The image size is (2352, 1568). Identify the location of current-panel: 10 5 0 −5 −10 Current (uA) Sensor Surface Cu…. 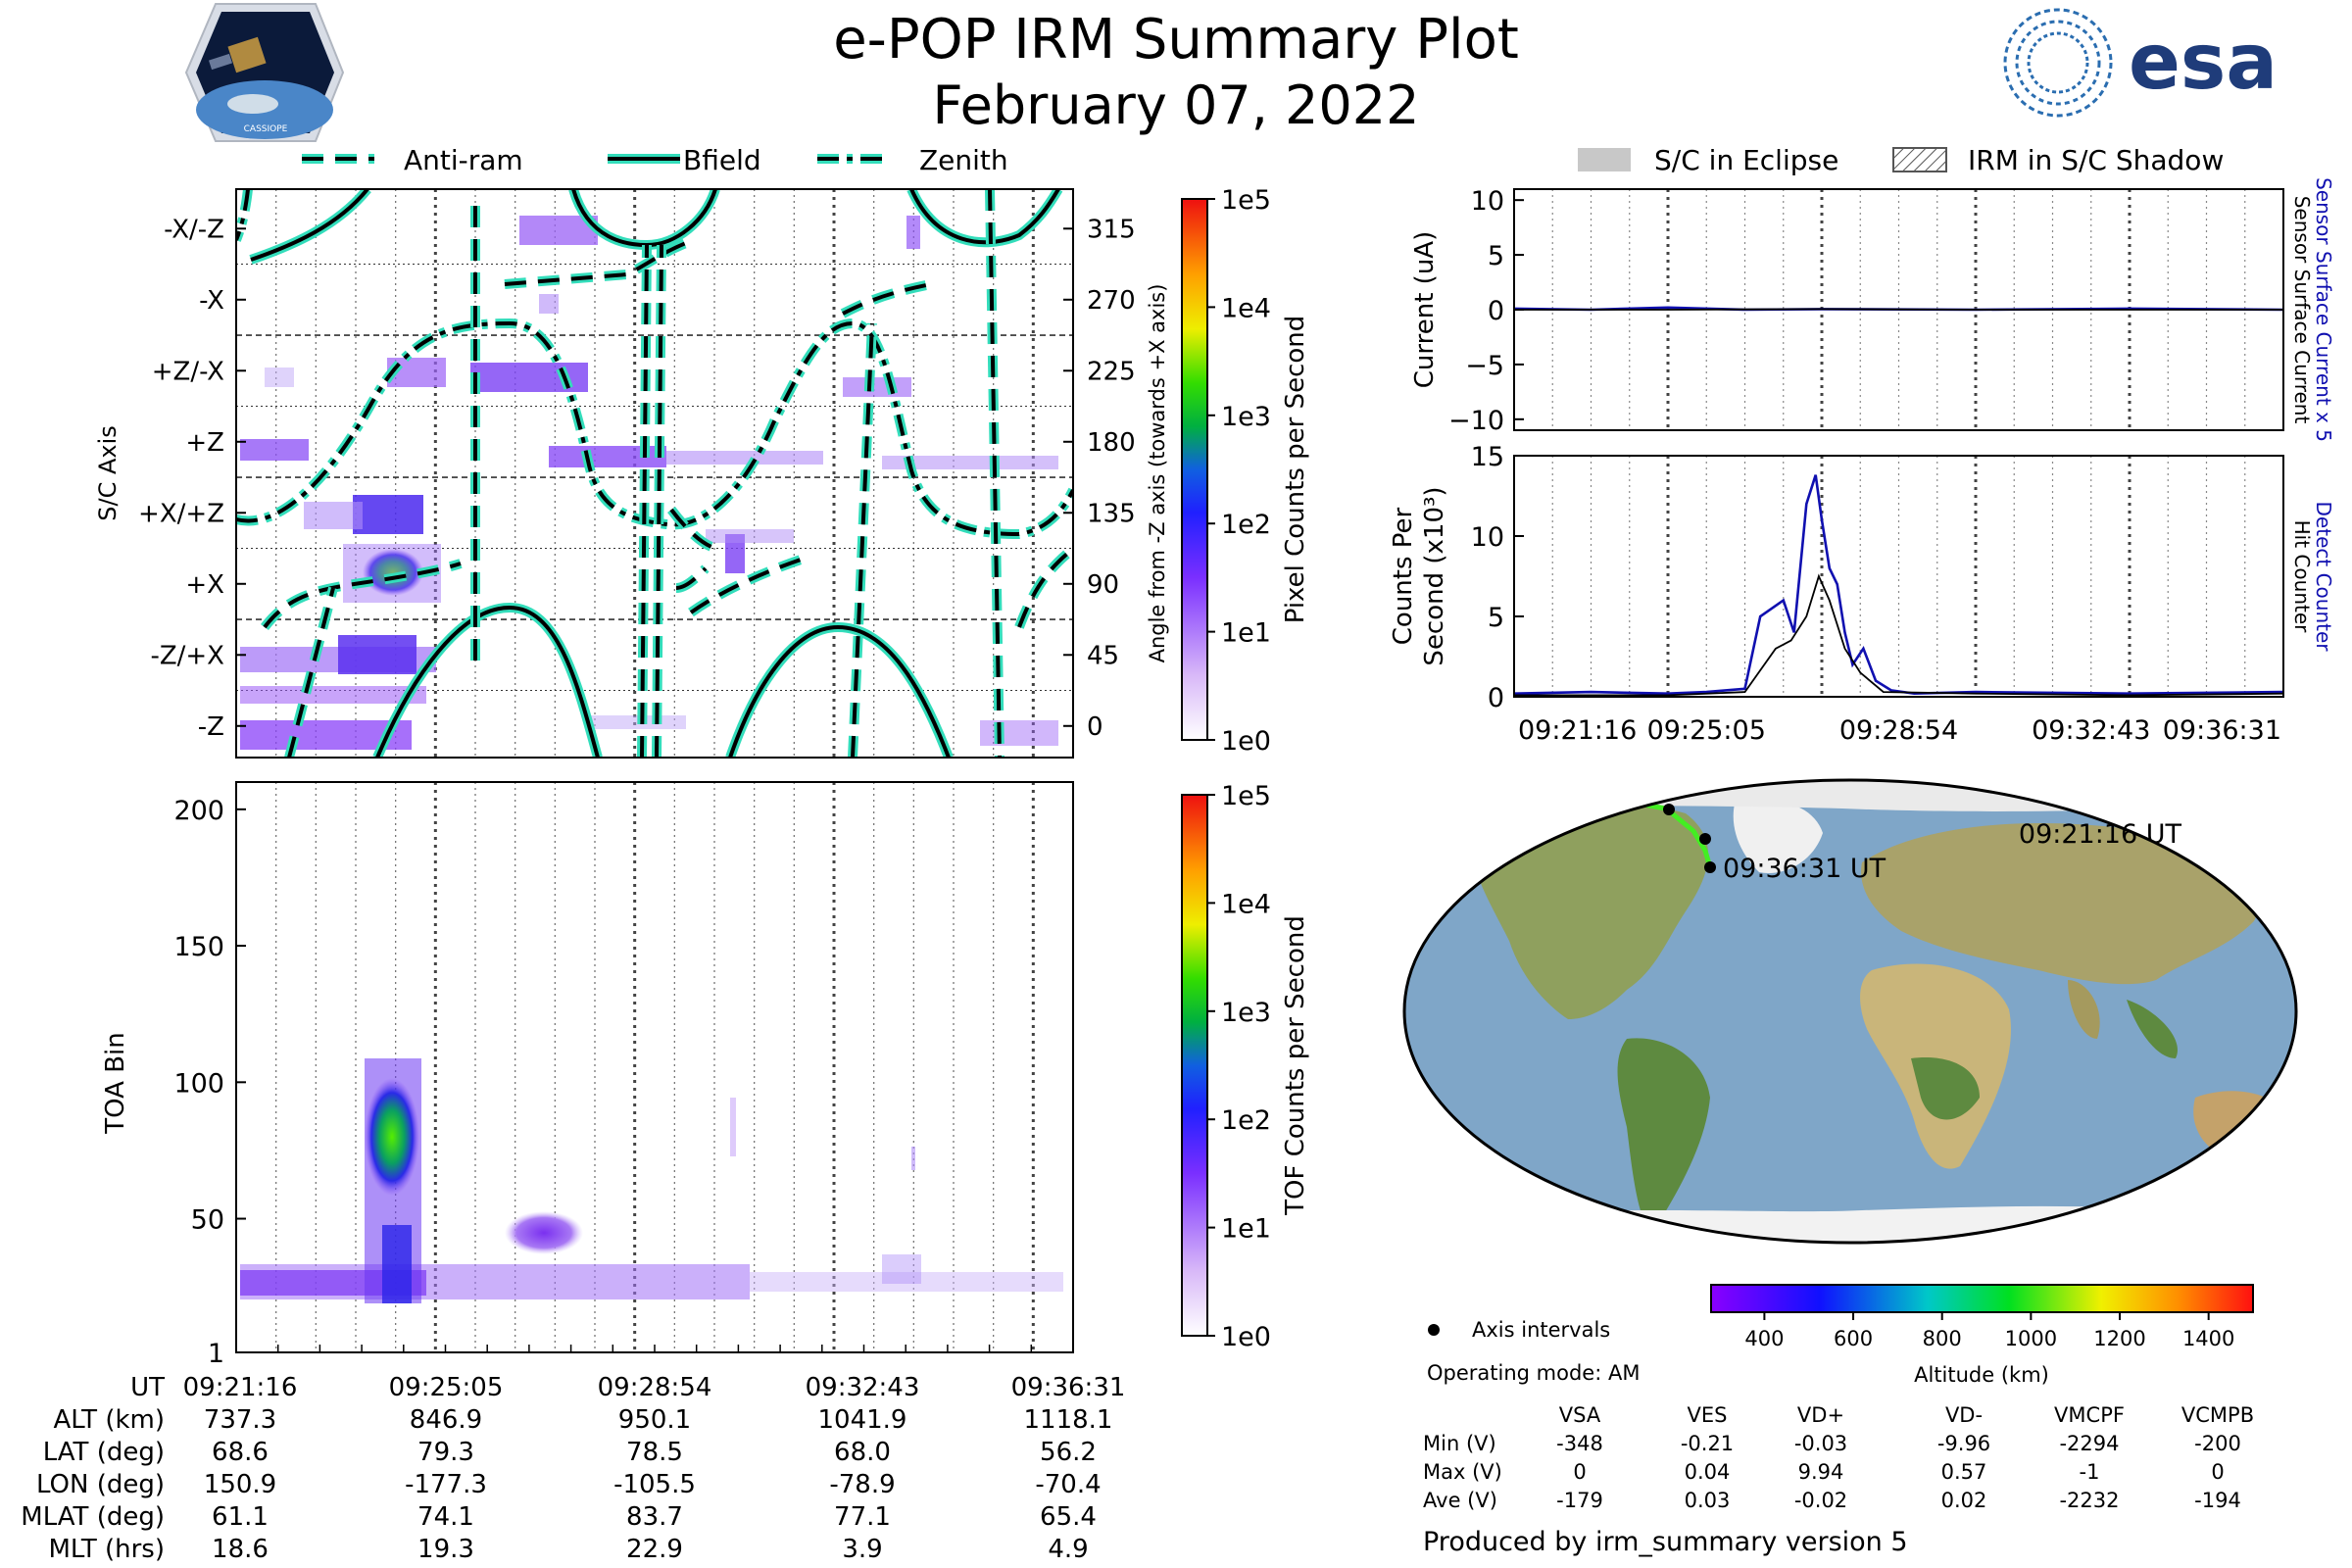
(1872, 309).